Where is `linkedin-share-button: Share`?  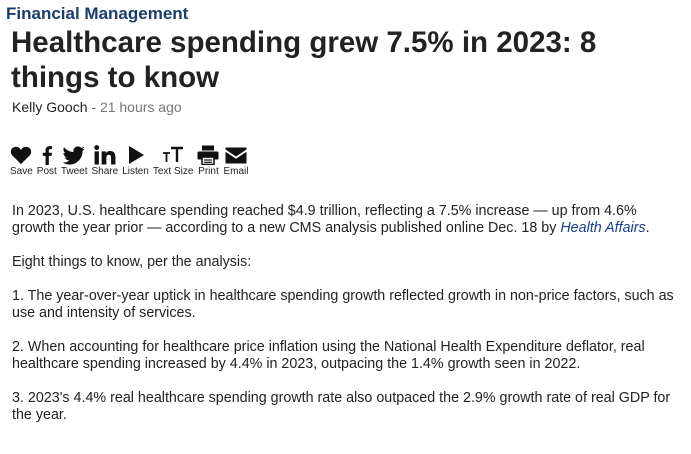
linkedin-share-button: Share is located at coordinates (105, 161).